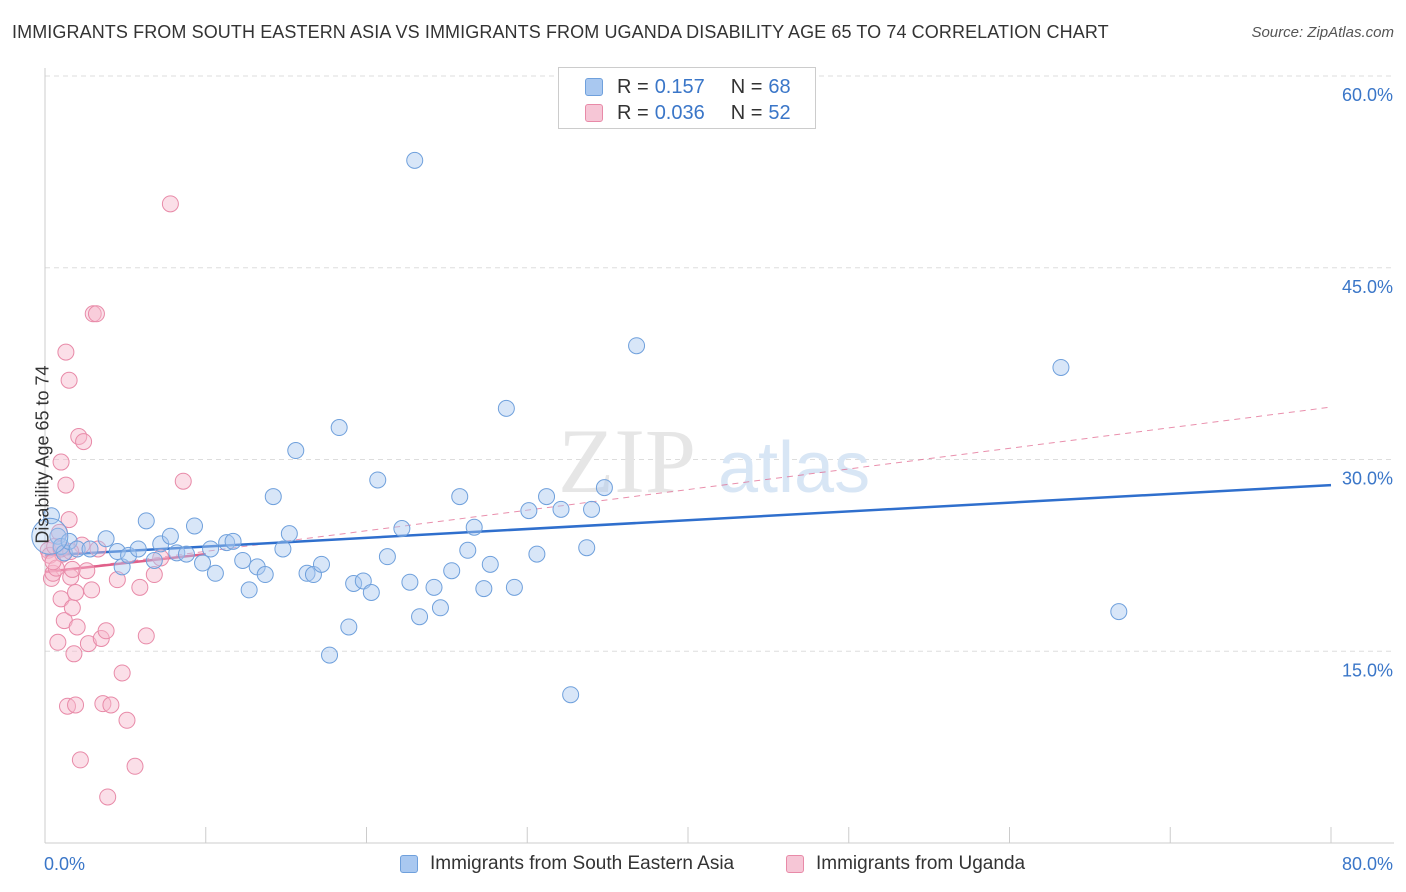 The width and height of the screenshot is (1406, 892). Describe the element at coordinates (779, 86) in the screenshot. I see `legend-n-value: 68` at that location.